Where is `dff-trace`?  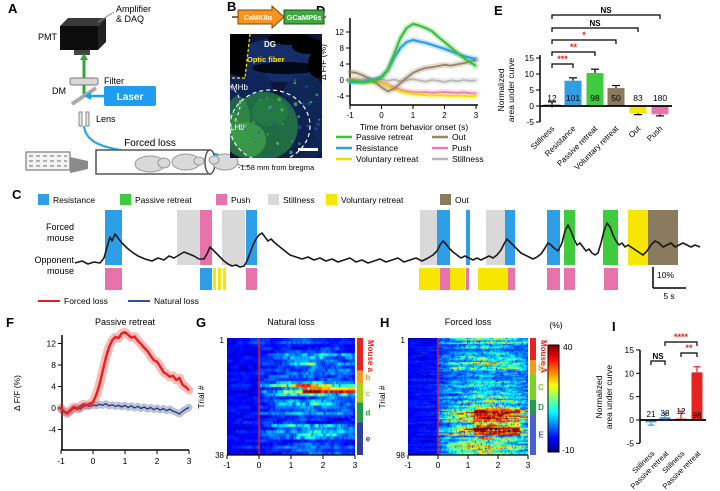 dff-trace is located at coordinates (387, 245).